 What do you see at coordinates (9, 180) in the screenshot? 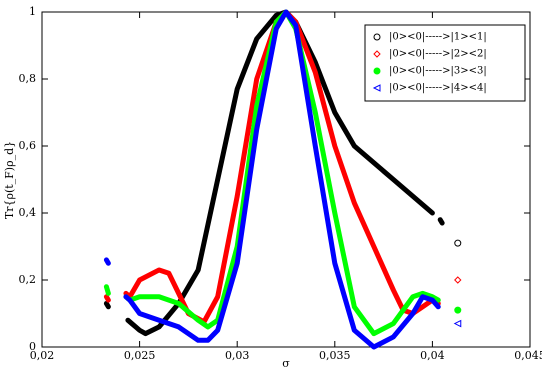
I see `y-axis-label: Tr{ρ(t_F)ρ_d}` at bounding box center [9, 180].